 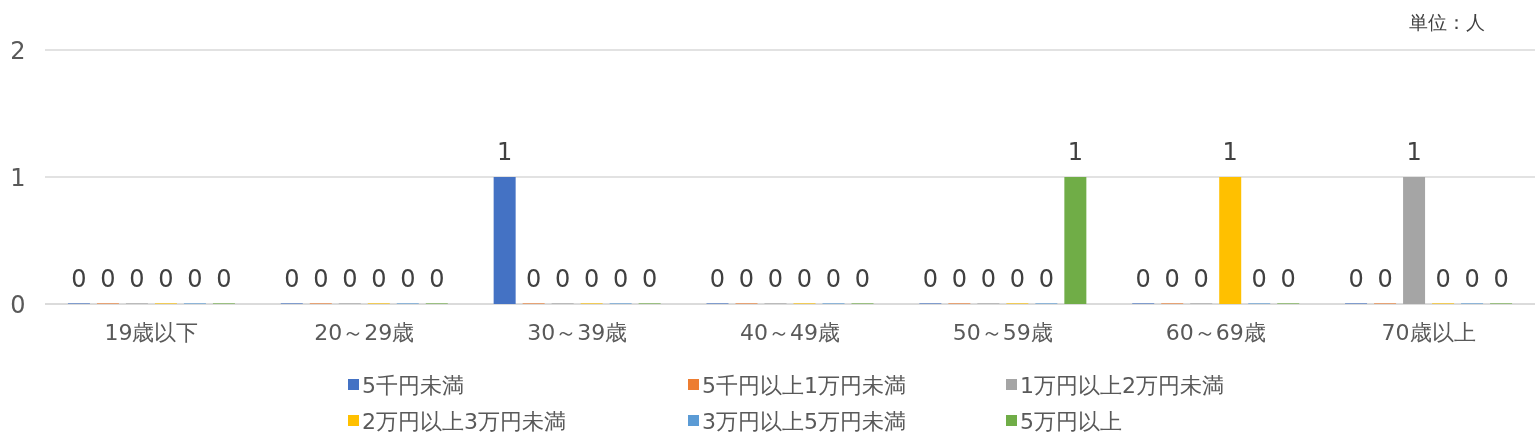 What do you see at coordinates (577, 332) in the screenshot?
I see `x-tick-label: 30～39歳` at bounding box center [577, 332].